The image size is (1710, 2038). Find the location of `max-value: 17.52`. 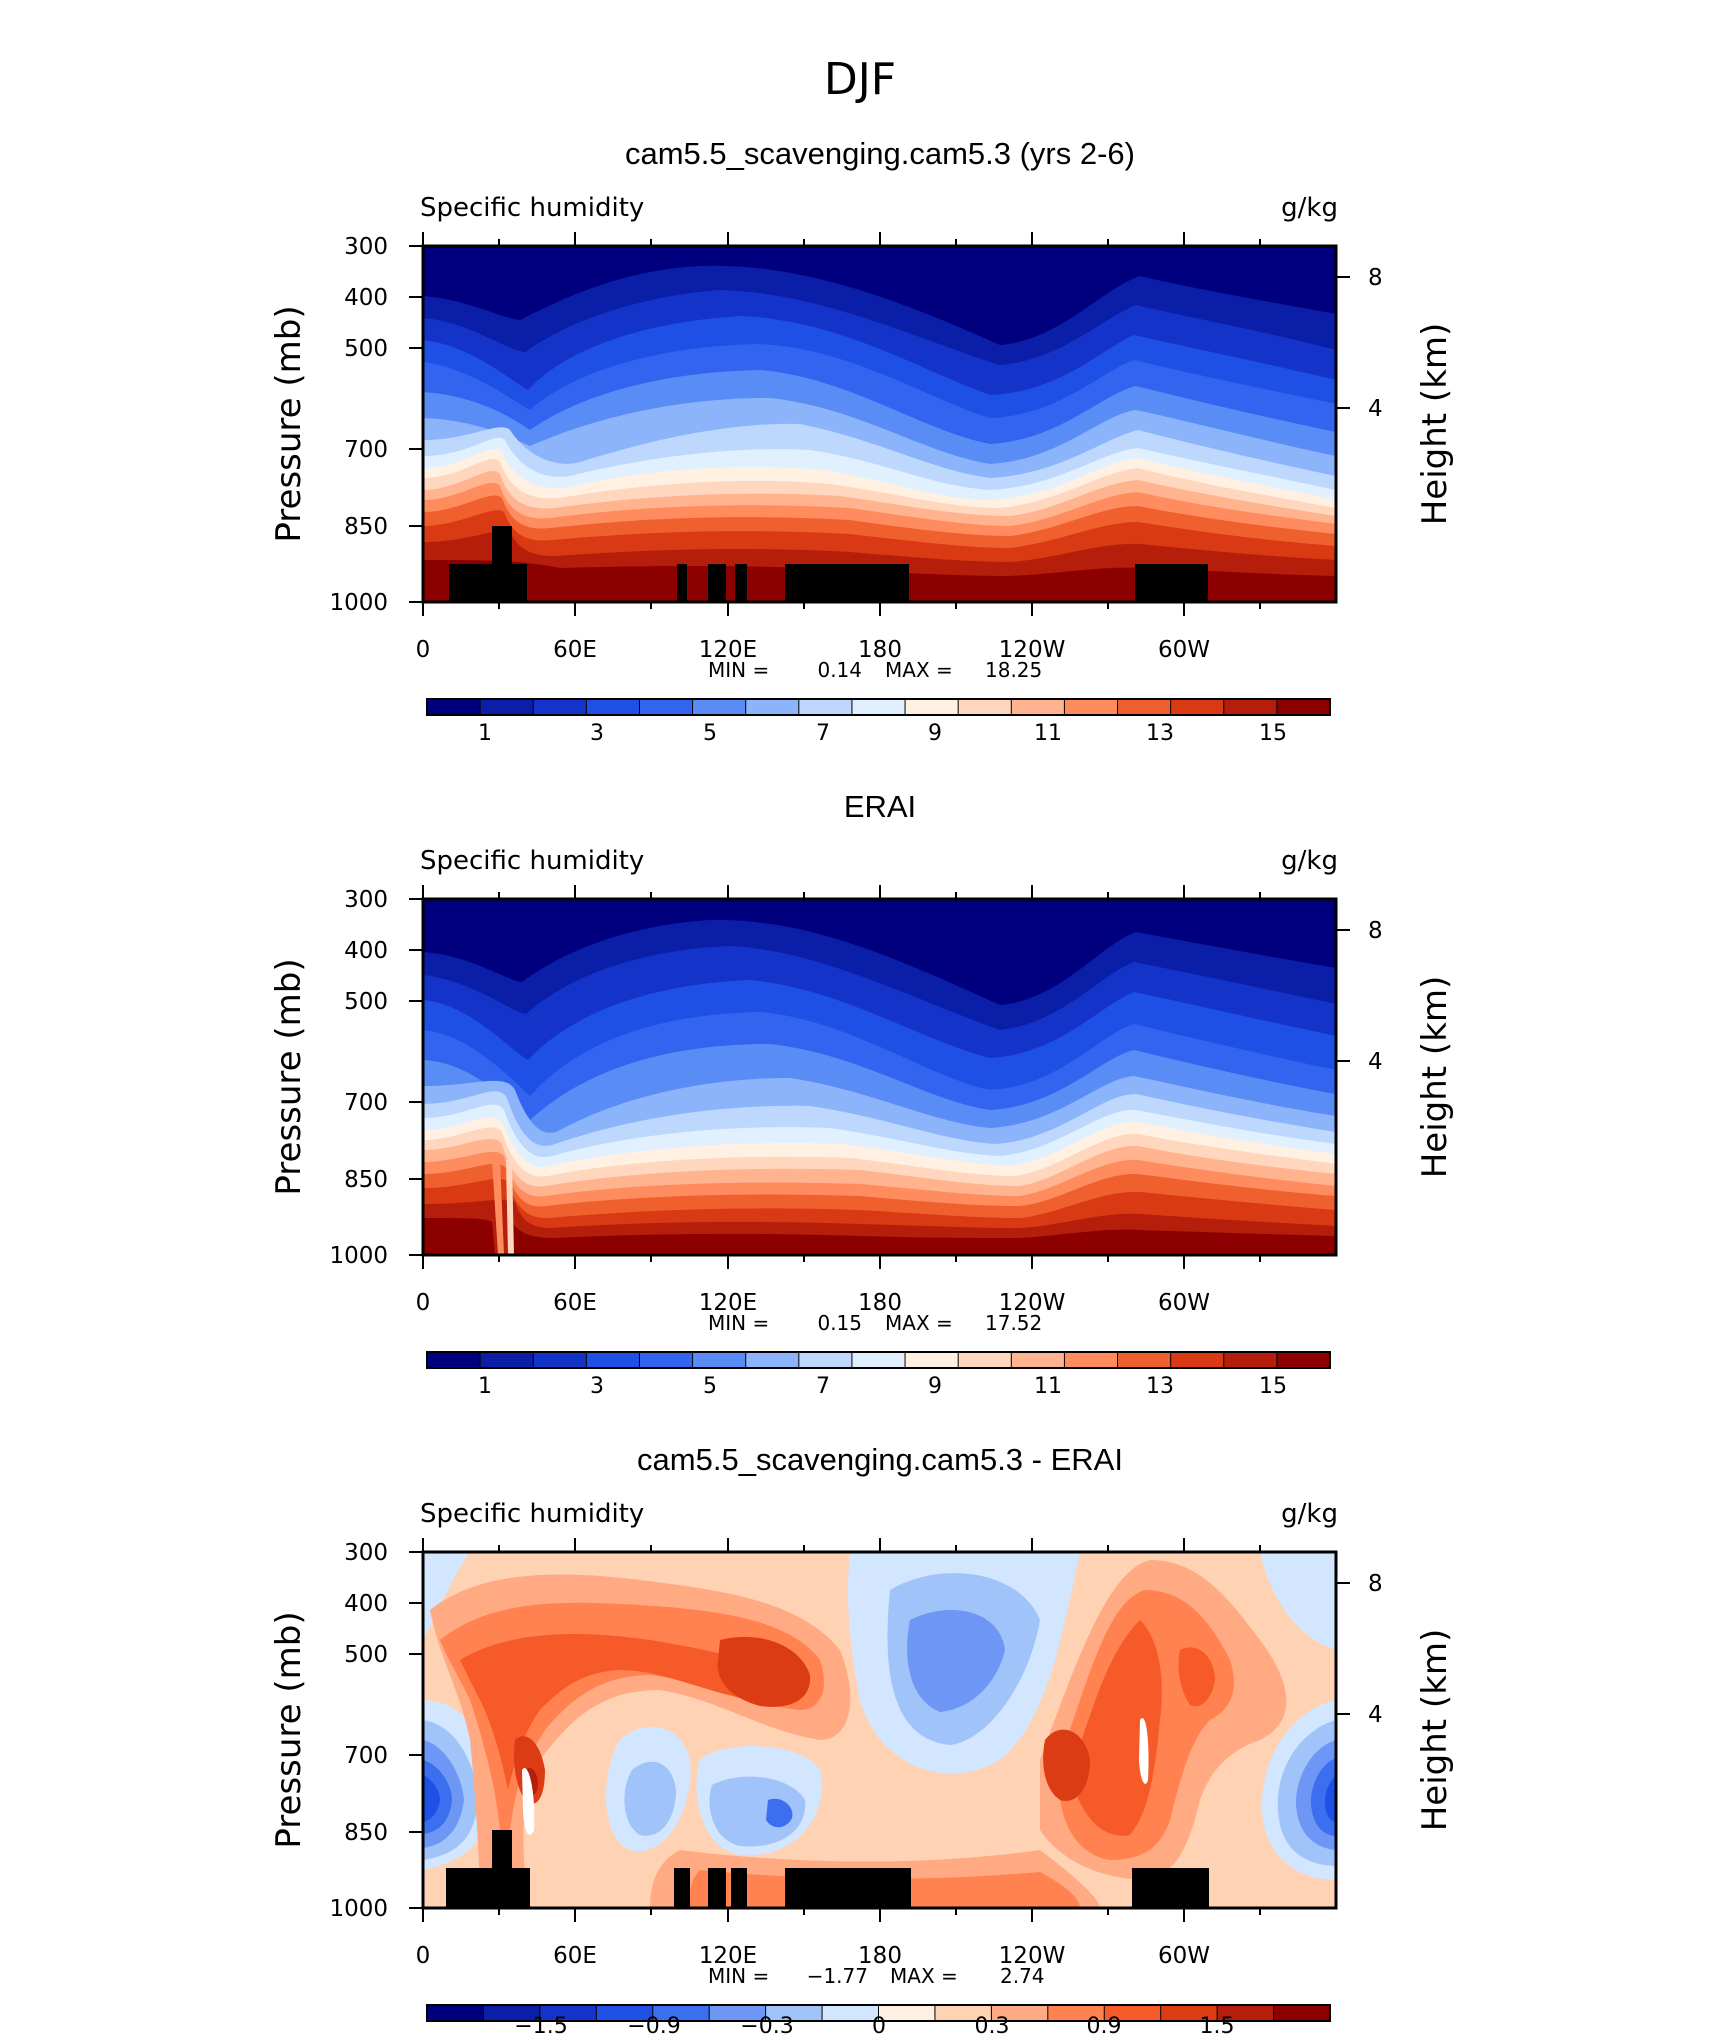

max-value: 17.52 is located at coordinates (1013, 1323).